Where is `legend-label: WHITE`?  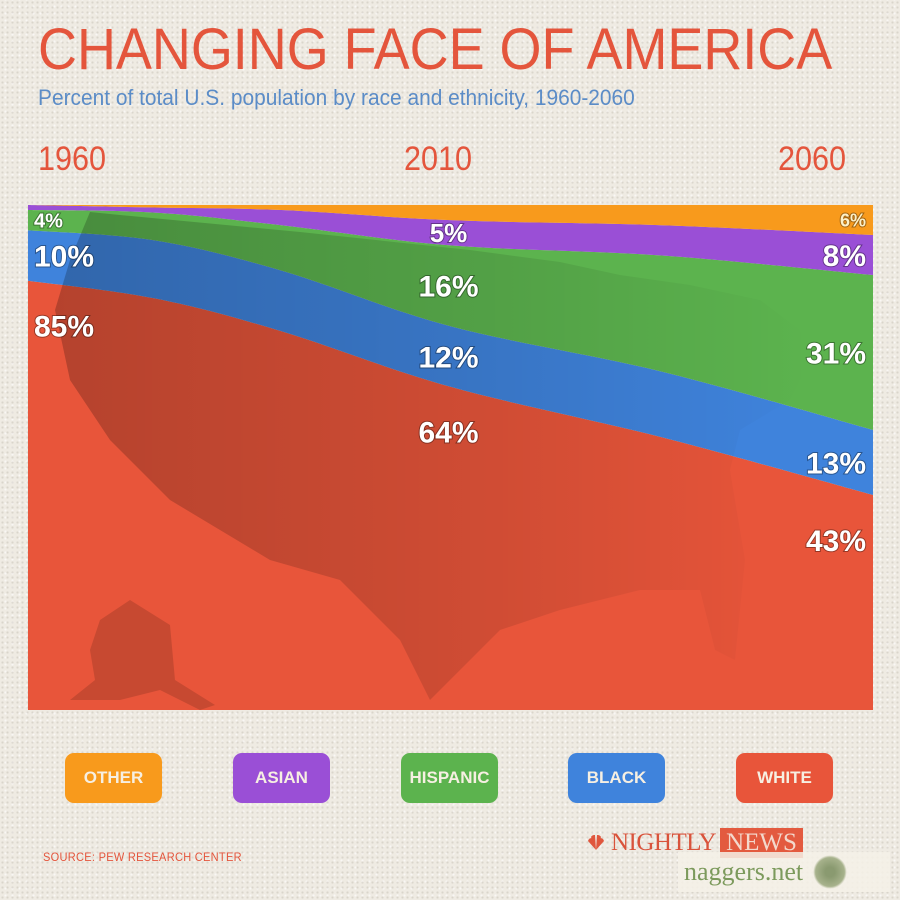 legend-label: WHITE is located at coordinates (784, 777).